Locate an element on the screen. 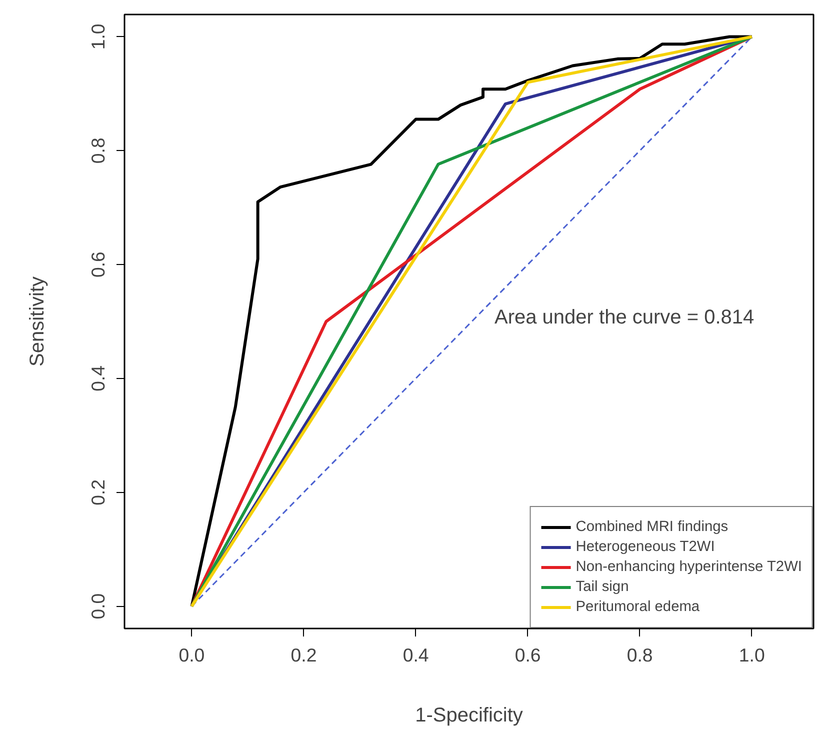 Image resolution: width=822 pixels, height=745 pixels. legend-label: Tail sign is located at coordinates (602, 587).